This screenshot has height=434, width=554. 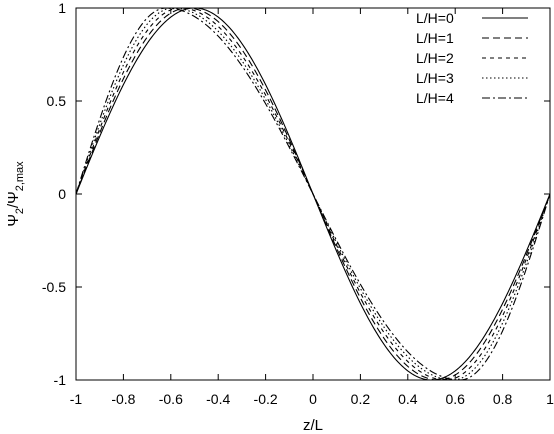 I want to click on y-tick-label: 1, so click(x=62, y=8).